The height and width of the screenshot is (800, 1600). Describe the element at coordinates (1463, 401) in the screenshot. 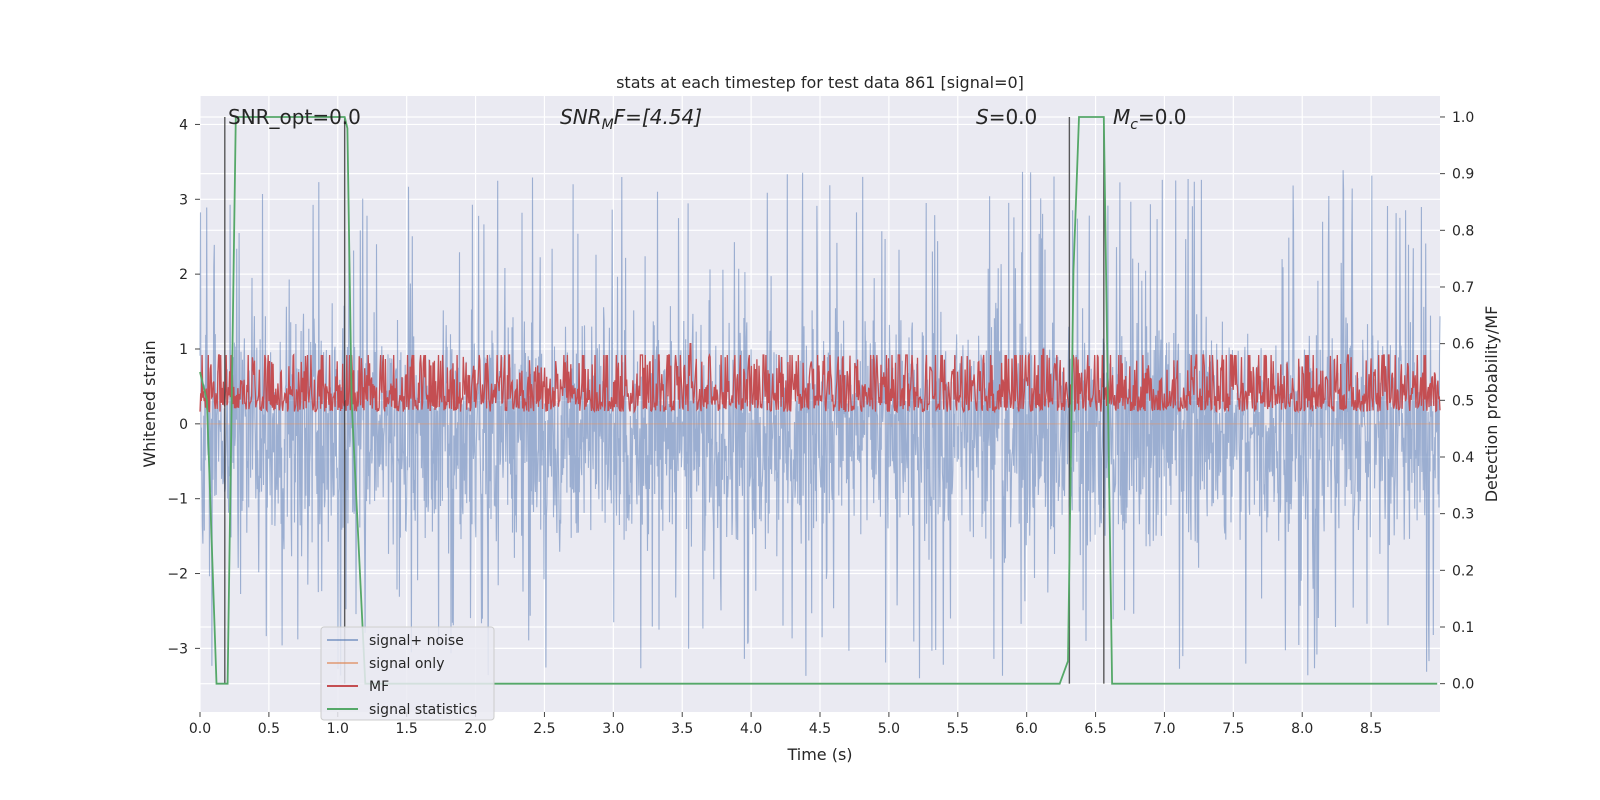

I see `y-right-tick-label: 0.5` at that location.